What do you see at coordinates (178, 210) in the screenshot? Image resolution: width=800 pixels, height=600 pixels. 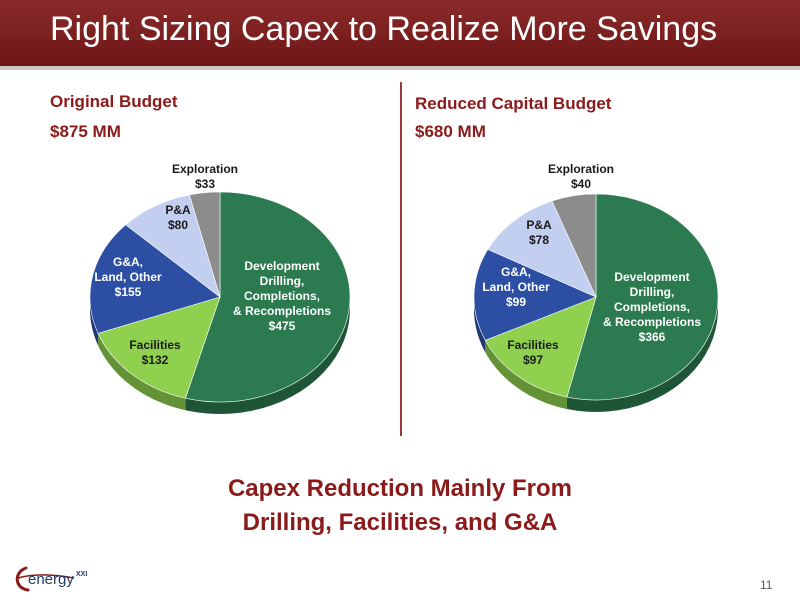 I see `original-label-pna-line-1: P&A` at bounding box center [178, 210].